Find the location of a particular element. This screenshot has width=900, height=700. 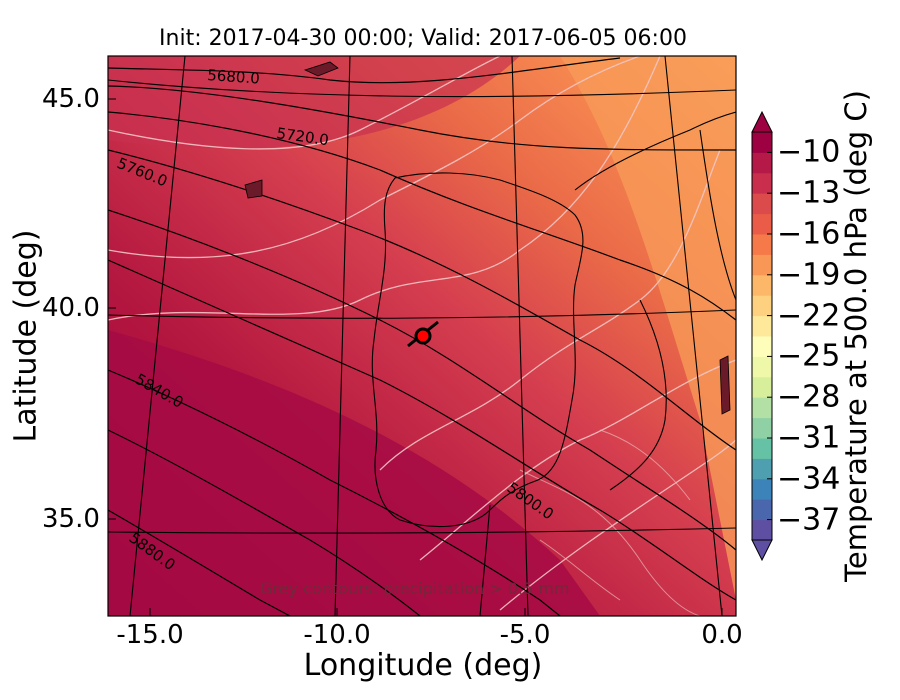

colorbar-frame is located at coordinates (762, 336).